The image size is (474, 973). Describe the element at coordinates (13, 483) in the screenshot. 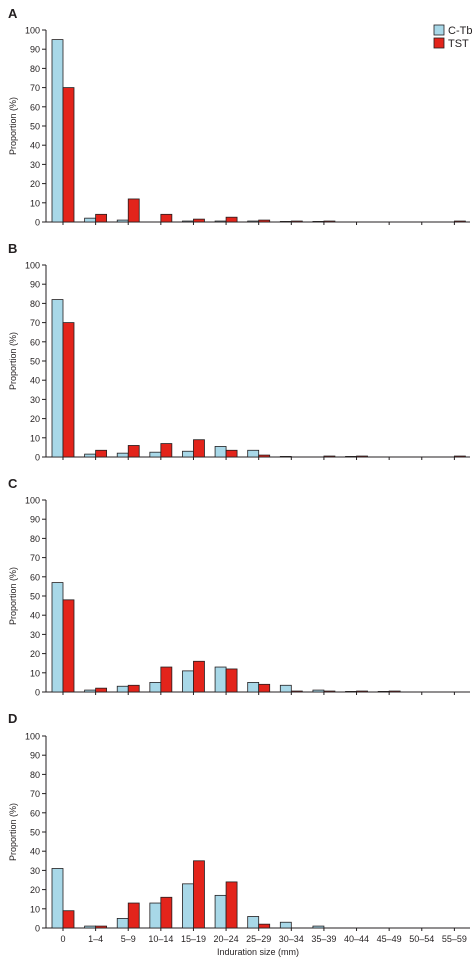

I see `panel-label: C` at that location.